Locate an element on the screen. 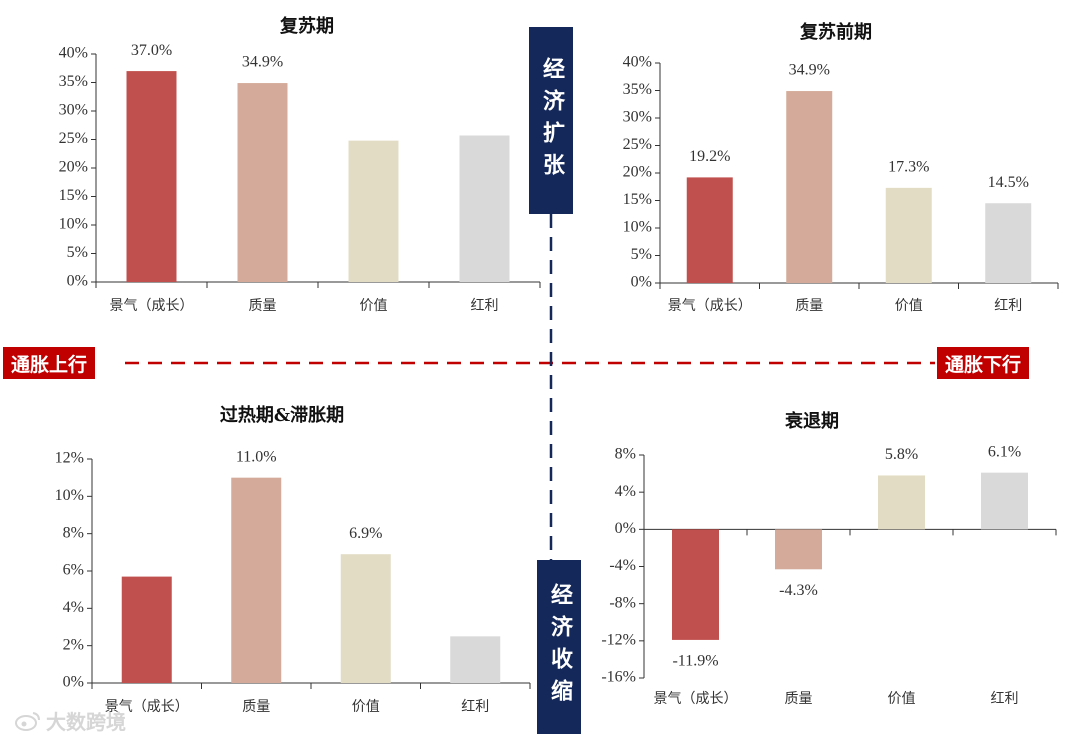 This screenshot has height=744, width=1080. y-tick-label: -12% is located at coordinates (618, 640).